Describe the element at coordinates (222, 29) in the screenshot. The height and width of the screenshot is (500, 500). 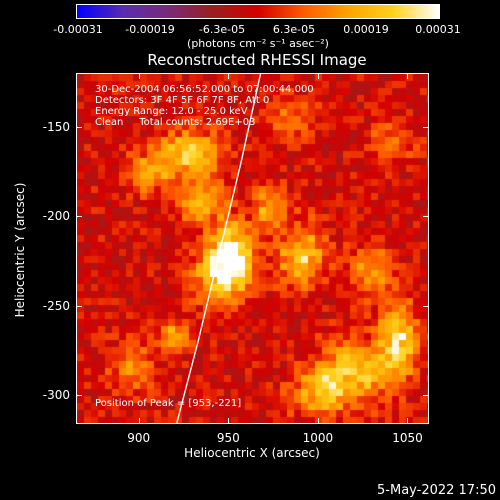
I see `colorbar-tick-label: -6.3e-05` at that location.